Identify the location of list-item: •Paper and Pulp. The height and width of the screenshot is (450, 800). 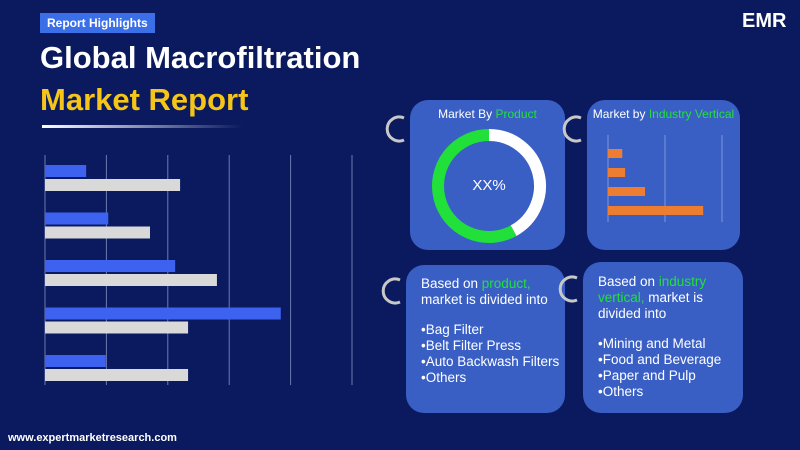
(647, 375).